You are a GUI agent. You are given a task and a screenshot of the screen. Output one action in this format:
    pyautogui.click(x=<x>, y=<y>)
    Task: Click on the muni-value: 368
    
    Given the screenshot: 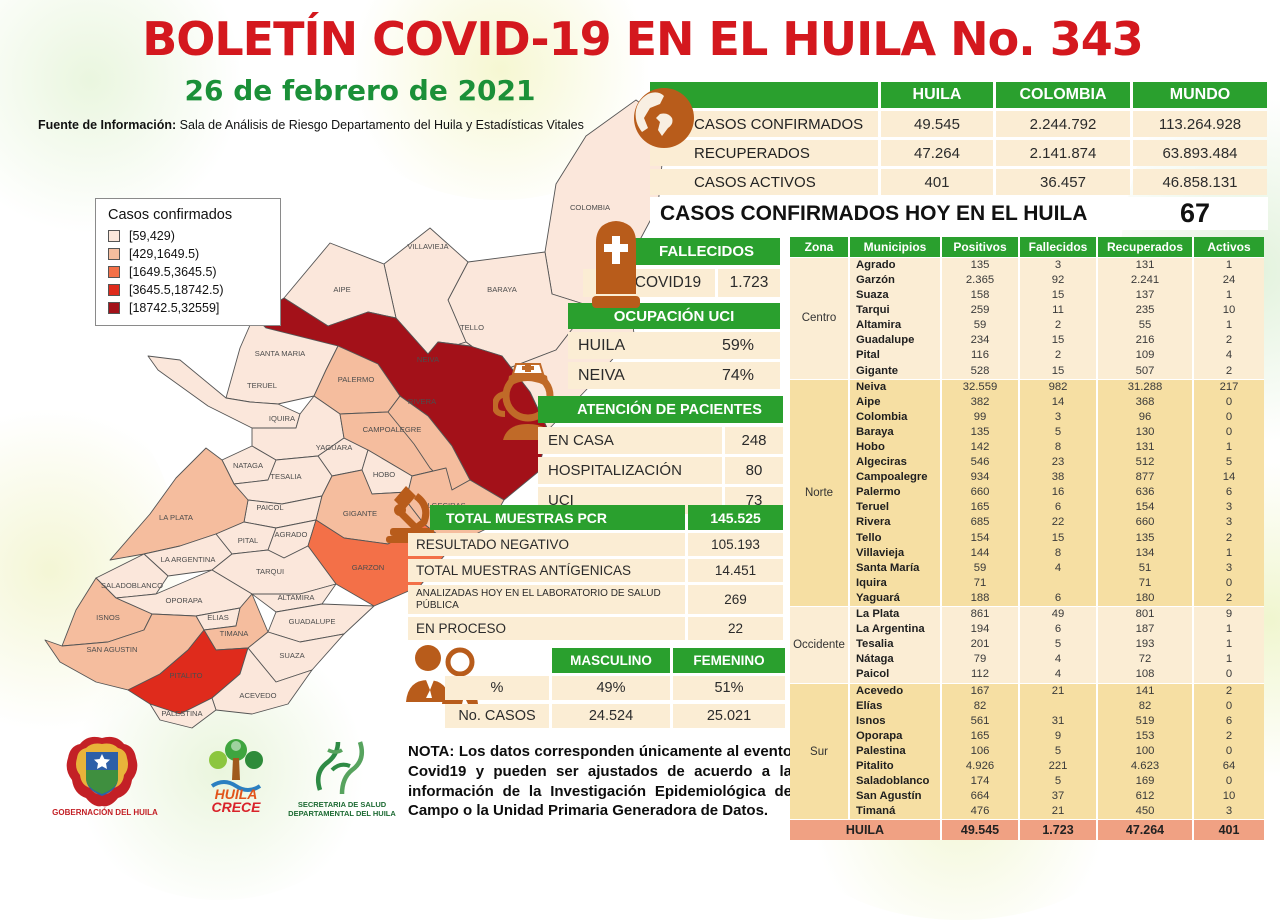 What is the action you would take?
    pyautogui.click(x=1145, y=402)
    